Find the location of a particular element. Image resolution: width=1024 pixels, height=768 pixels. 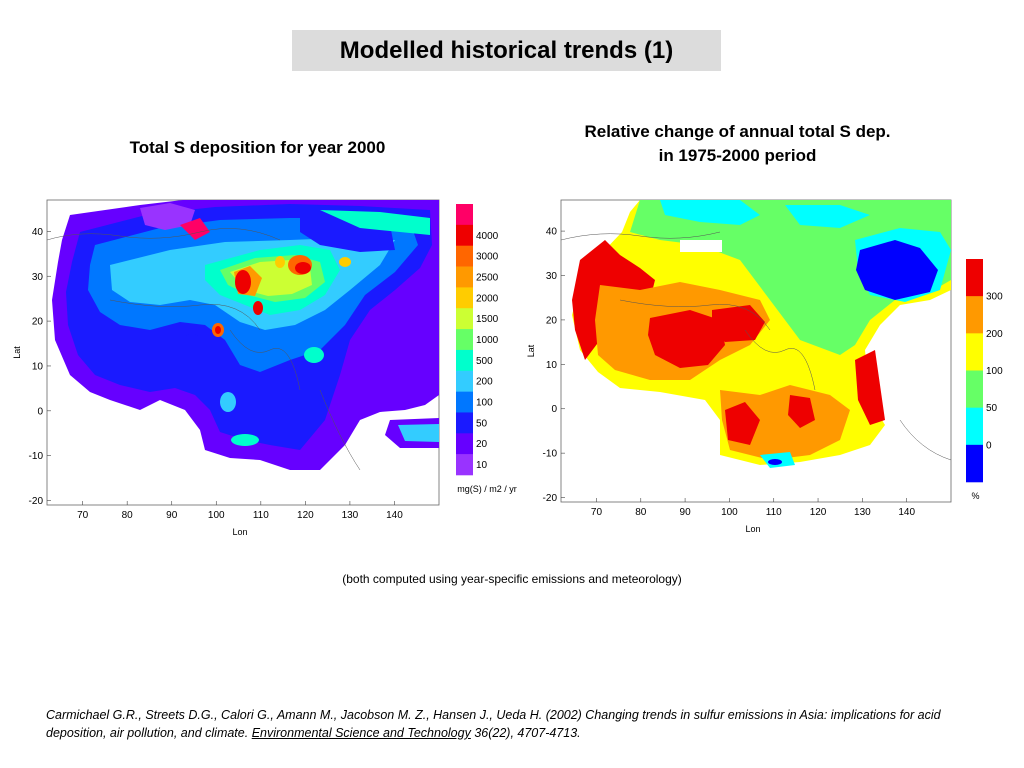

right-colorbar-level-label: 300 is located at coordinates (994, 297).